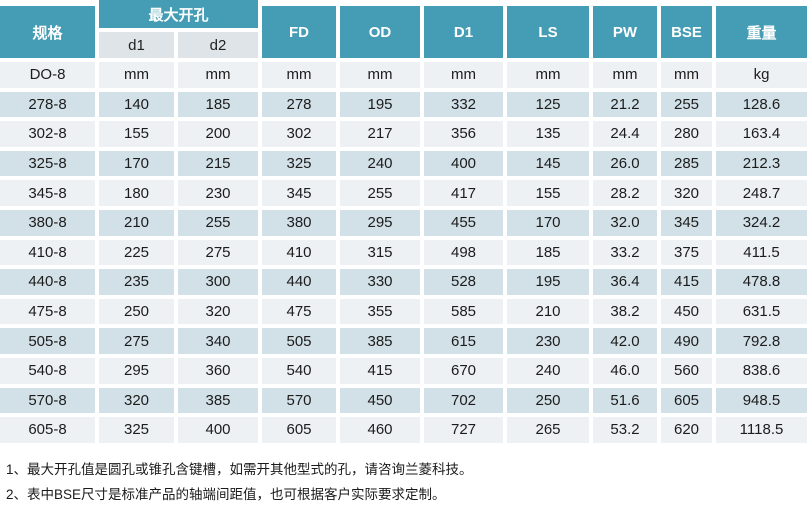  What do you see at coordinates (625, 370) in the screenshot?
I see `table-cell: 46.0` at bounding box center [625, 370].